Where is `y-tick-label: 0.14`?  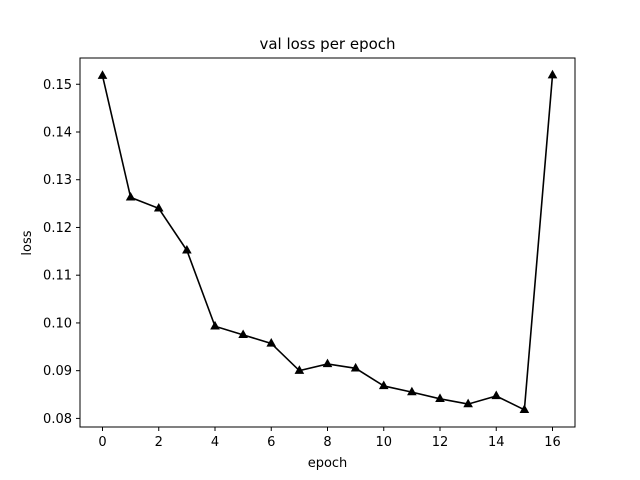 y-tick-label: 0.14 is located at coordinates (57, 132).